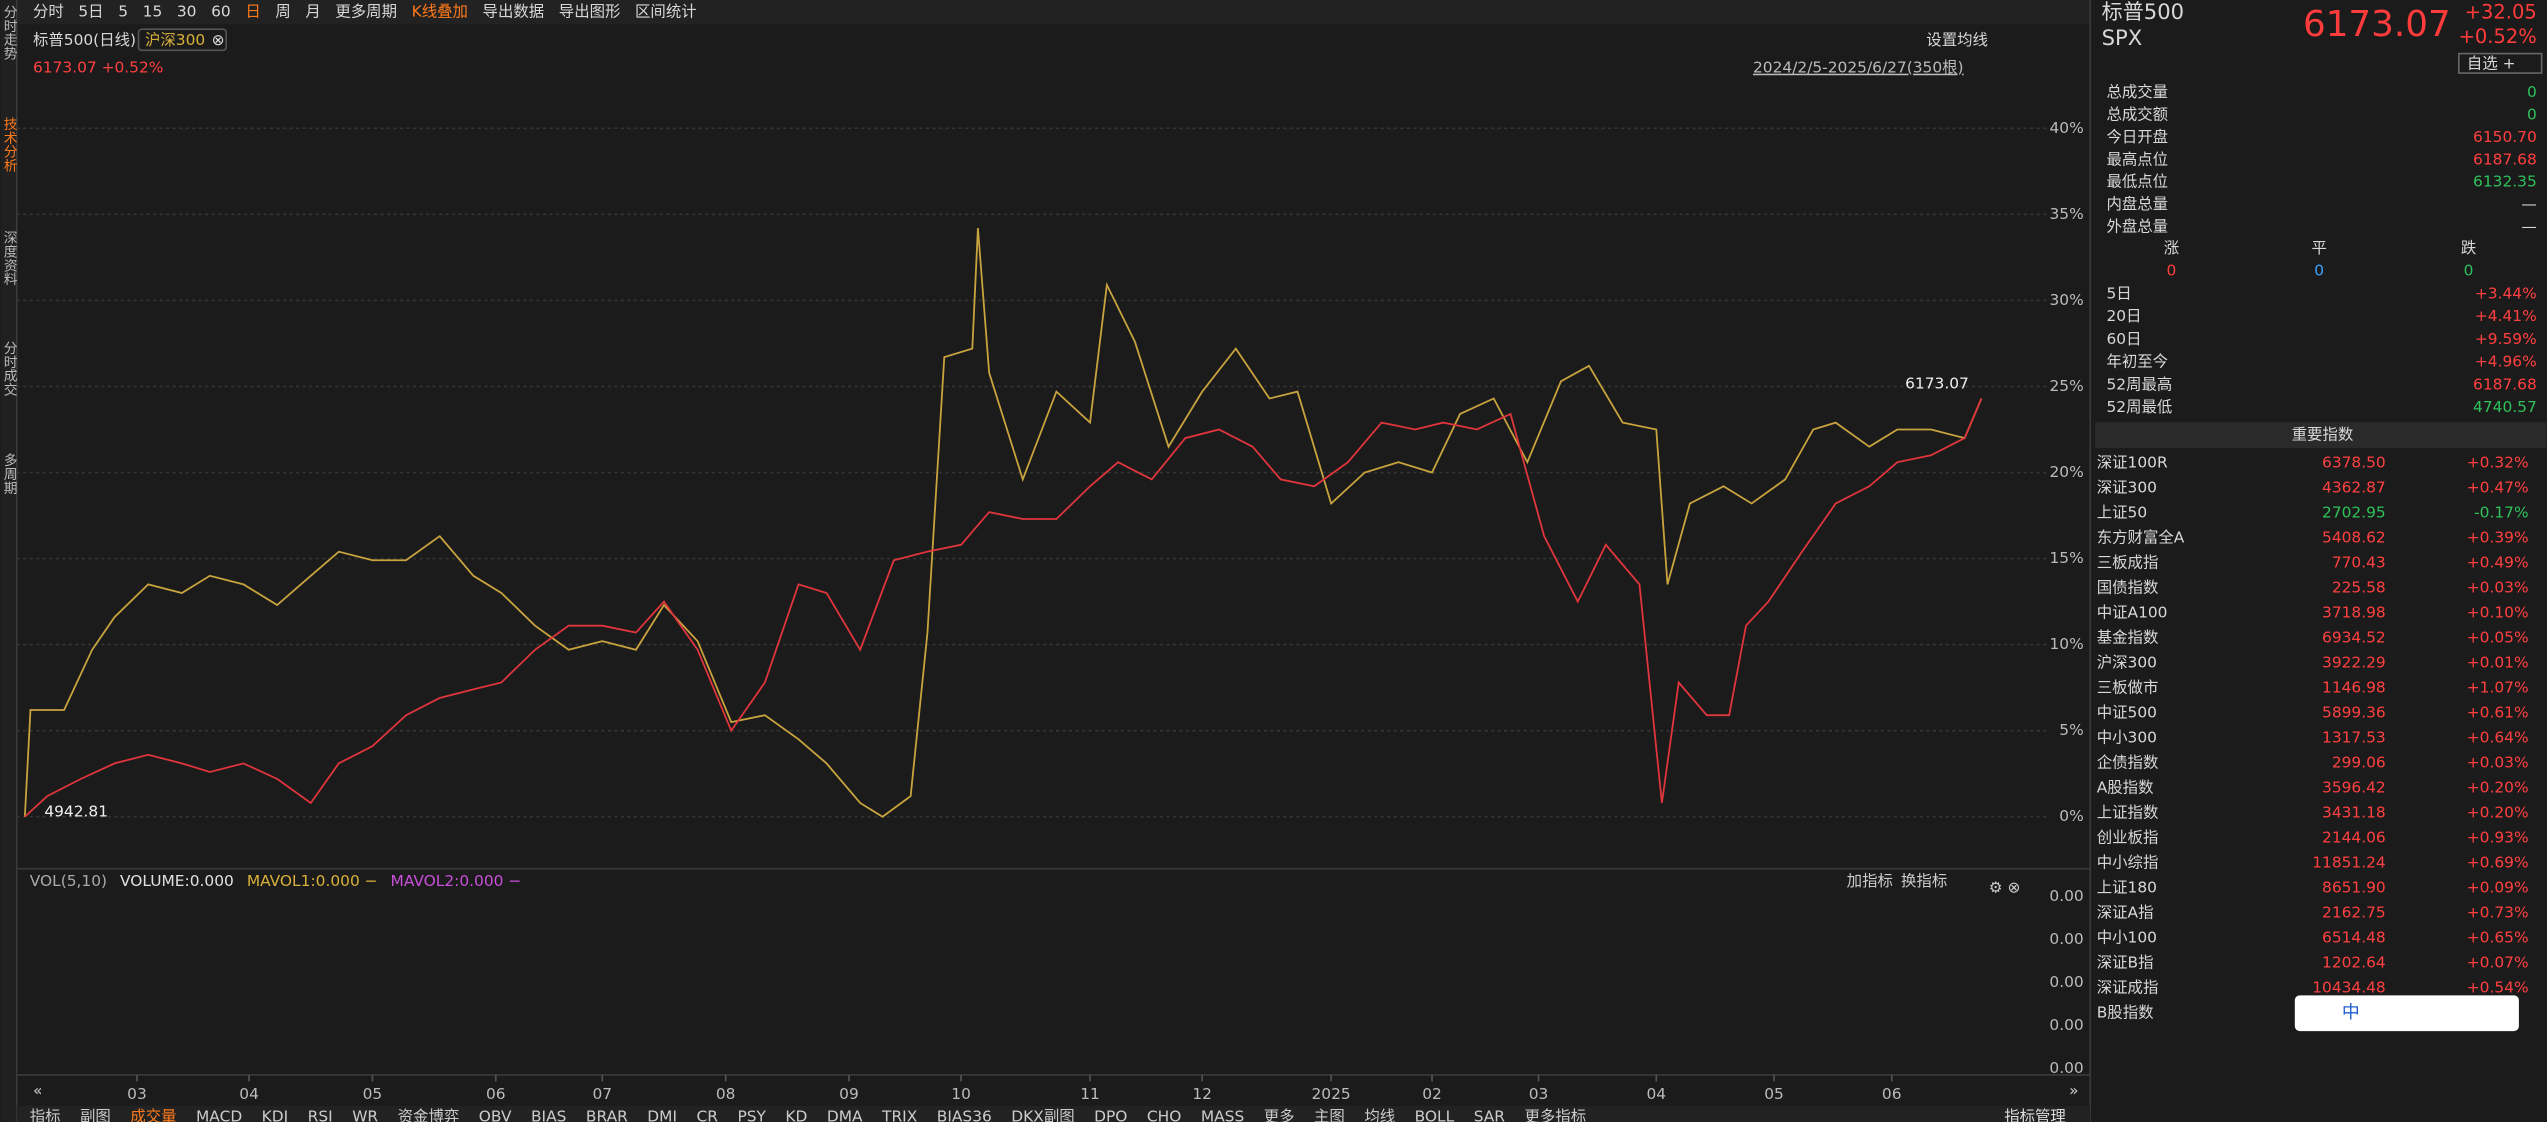  I want to click on index-name: 中证500, so click(2127, 712).